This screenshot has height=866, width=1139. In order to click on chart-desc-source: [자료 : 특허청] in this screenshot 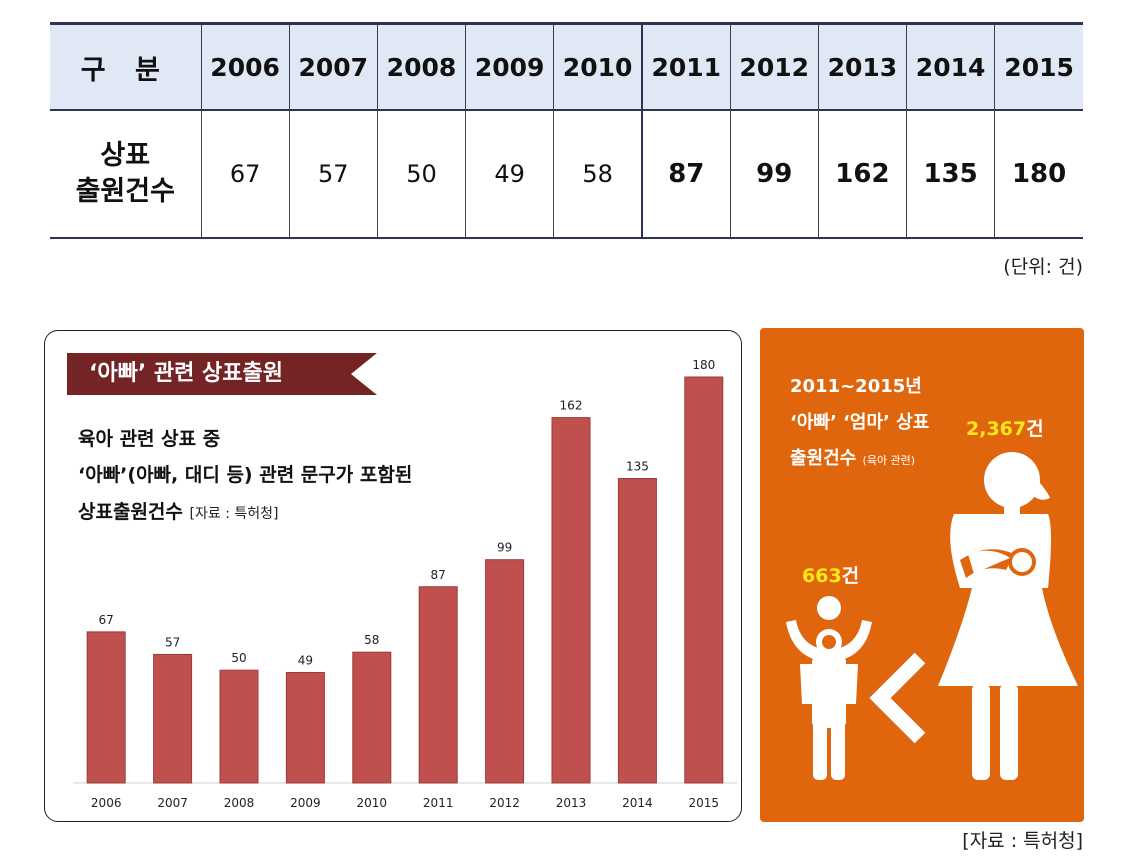, I will do `click(234, 514)`.